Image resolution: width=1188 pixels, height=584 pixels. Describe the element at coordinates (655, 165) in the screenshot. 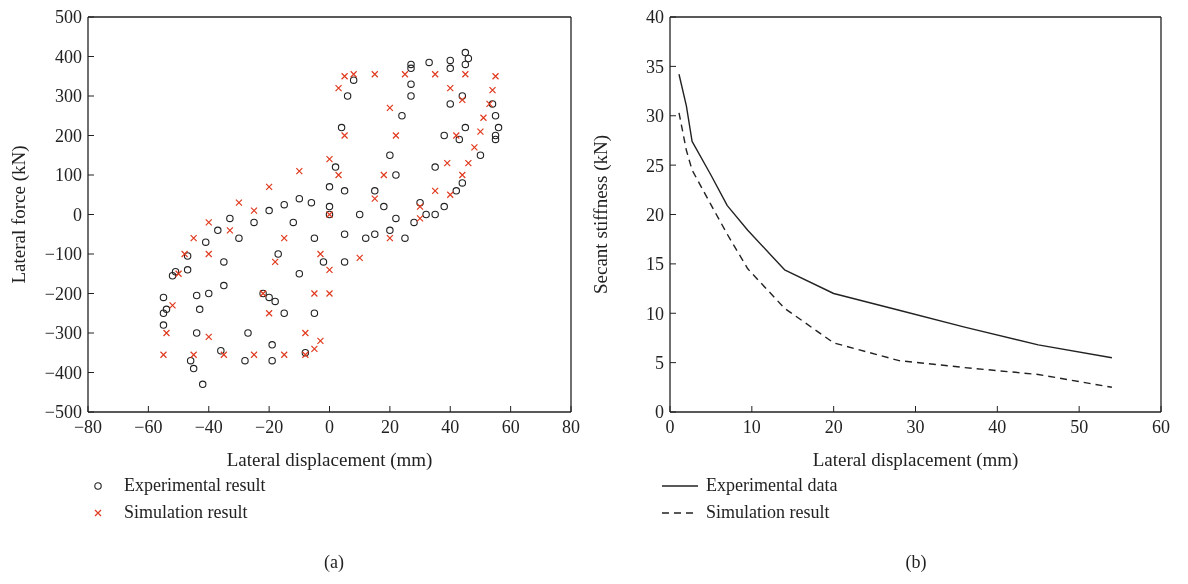

I see `y-tick-label: 25` at that location.